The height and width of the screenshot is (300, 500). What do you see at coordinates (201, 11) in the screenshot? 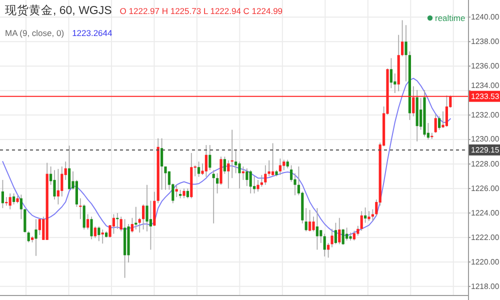
I see `annotation: O 1222.97 H 1225.73 L 1222.94 C 1224.99` at bounding box center [201, 11].